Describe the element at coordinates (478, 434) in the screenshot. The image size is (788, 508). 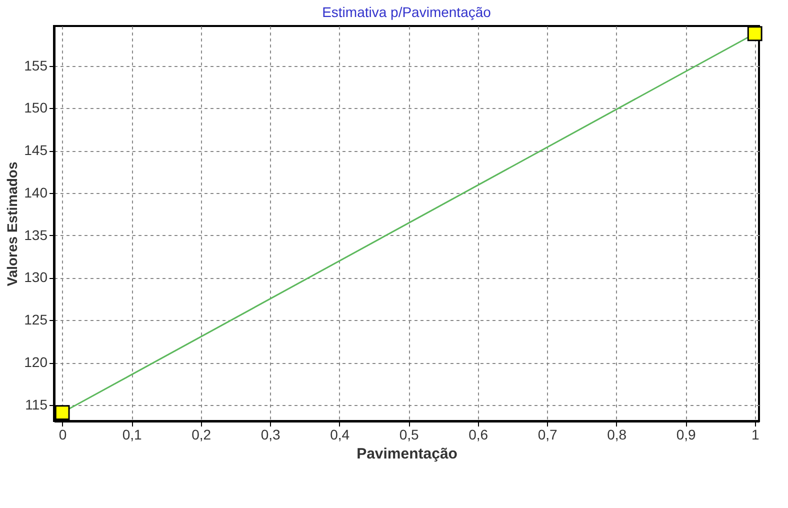
I see `x-tick-label: 0,6` at that location.